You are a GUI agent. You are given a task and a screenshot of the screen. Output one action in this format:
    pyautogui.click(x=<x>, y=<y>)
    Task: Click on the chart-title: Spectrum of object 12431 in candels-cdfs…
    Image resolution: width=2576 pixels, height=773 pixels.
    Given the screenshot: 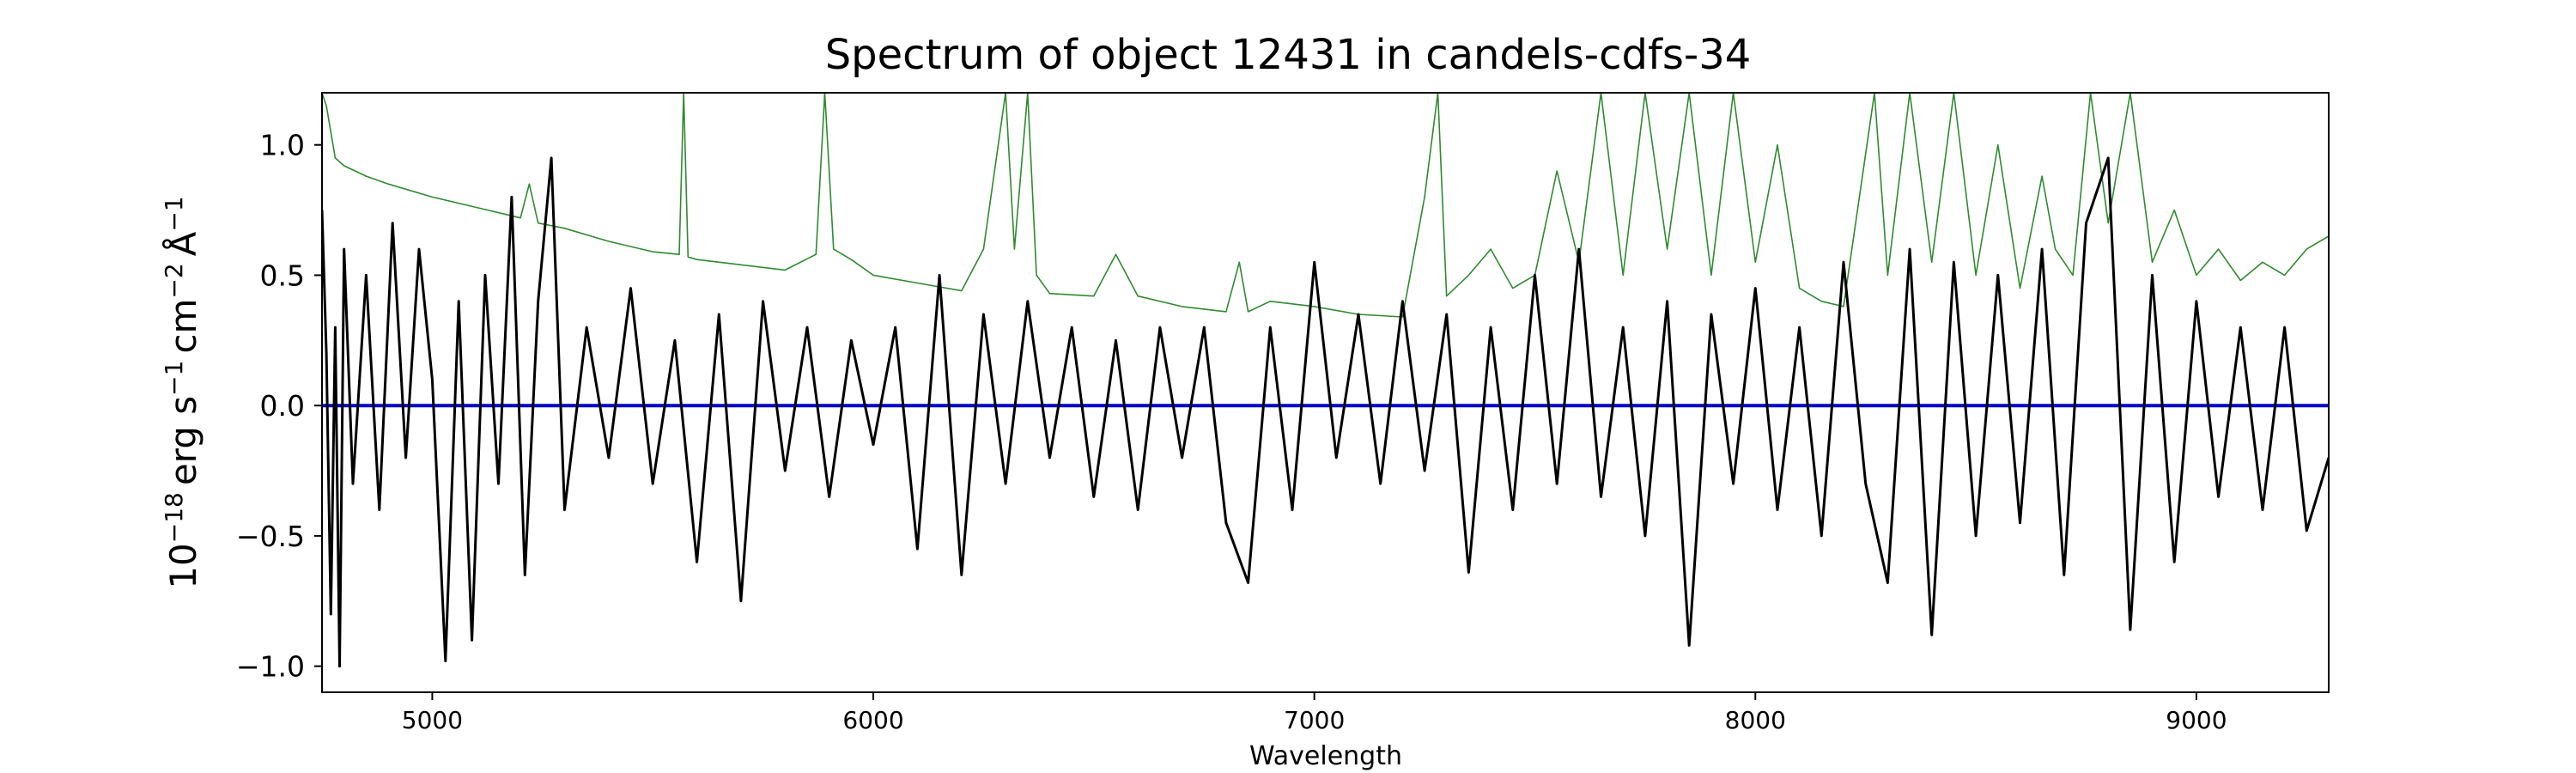 What is the action you would take?
    pyautogui.click(x=1288, y=55)
    